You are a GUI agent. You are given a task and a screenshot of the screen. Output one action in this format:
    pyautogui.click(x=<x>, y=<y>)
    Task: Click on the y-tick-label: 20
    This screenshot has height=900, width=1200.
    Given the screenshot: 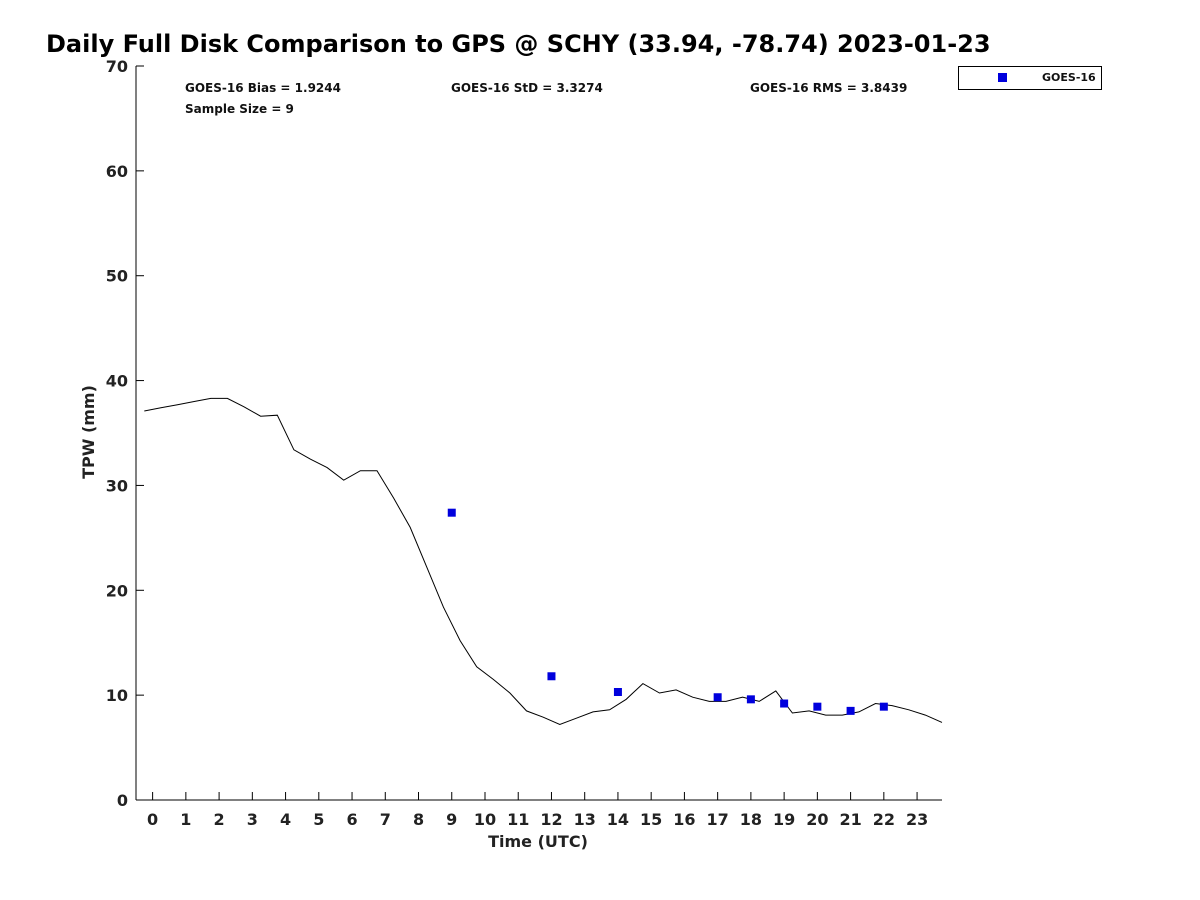 What is the action you would take?
    pyautogui.click(x=117, y=590)
    